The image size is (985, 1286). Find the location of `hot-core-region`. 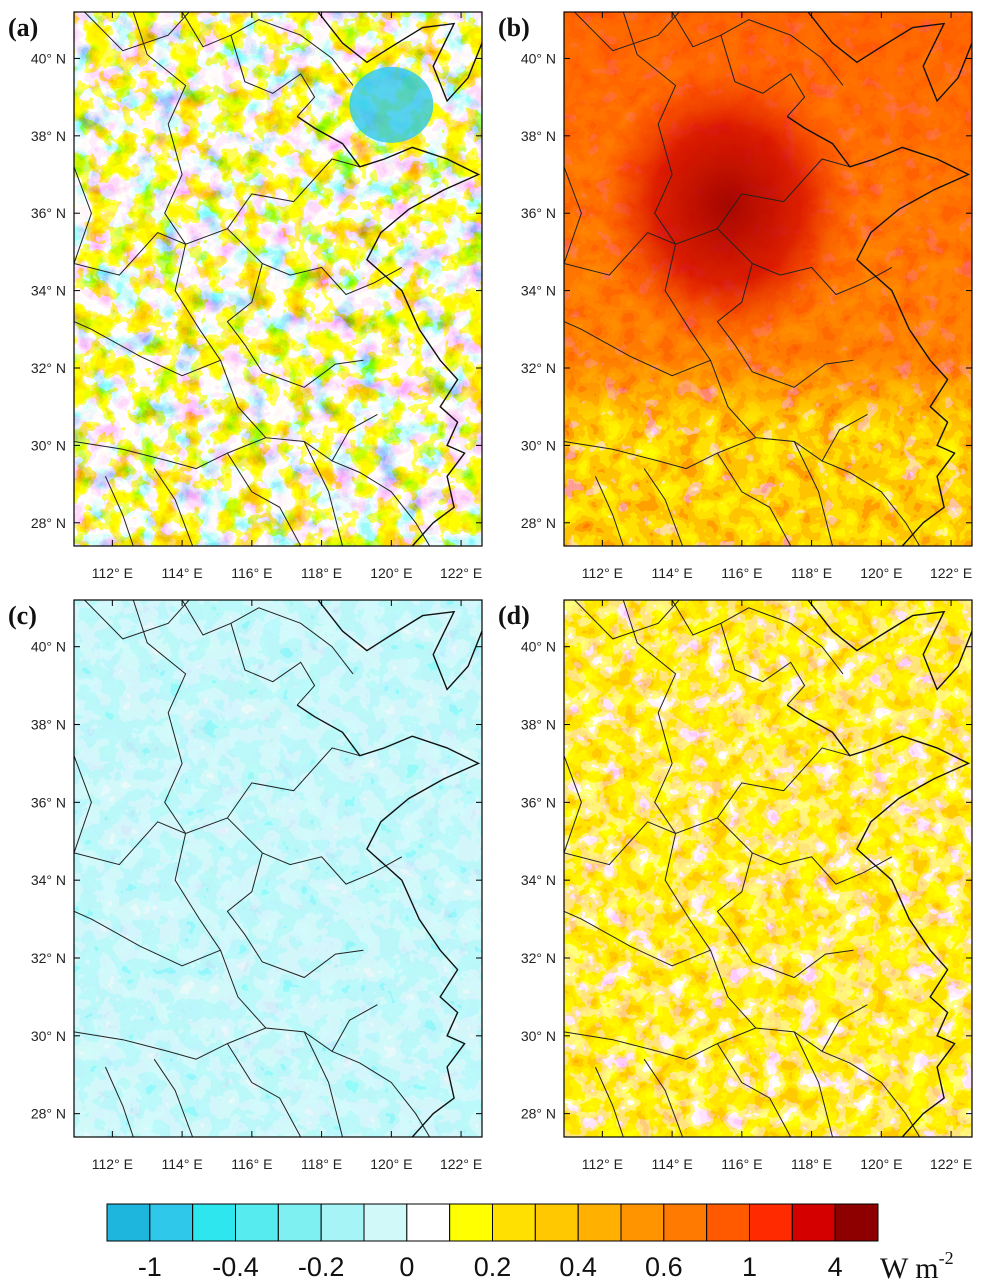

hot-core-region is located at coordinates (741, 221).